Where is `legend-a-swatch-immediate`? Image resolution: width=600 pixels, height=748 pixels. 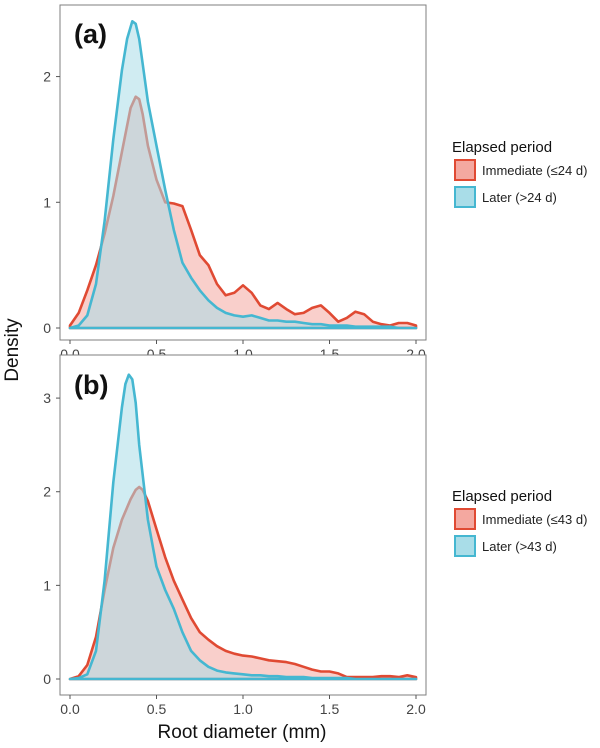 legend-a-swatch-immediate is located at coordinates (465, 170).